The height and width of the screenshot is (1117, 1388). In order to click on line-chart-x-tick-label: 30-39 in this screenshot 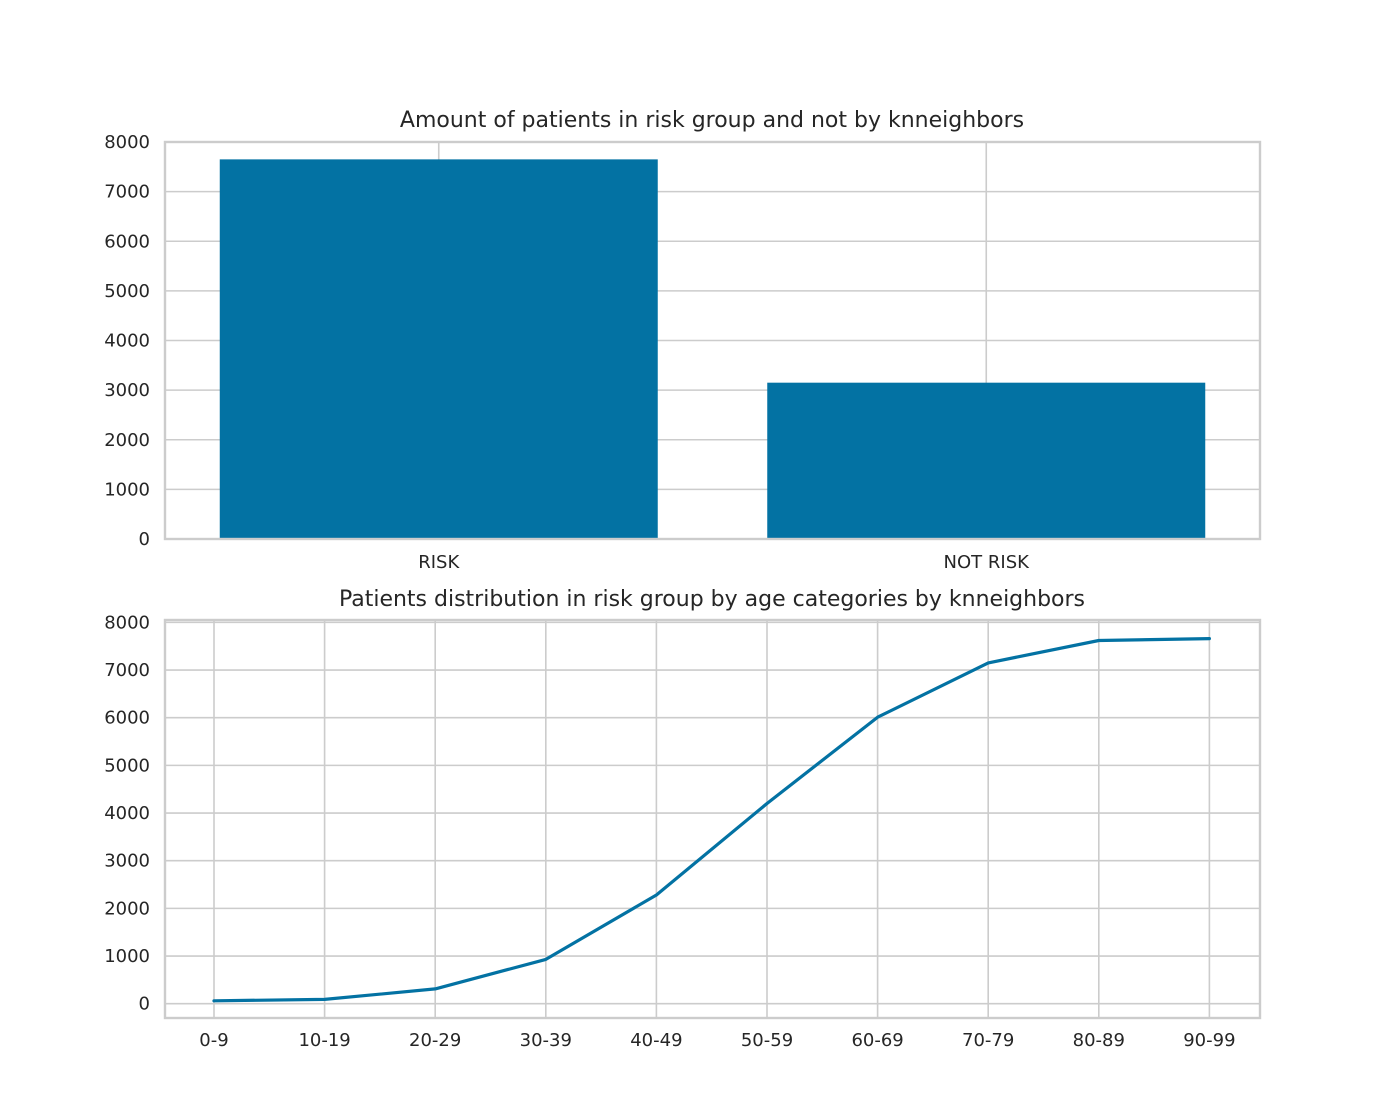, I will do `click(546, 1040)`.